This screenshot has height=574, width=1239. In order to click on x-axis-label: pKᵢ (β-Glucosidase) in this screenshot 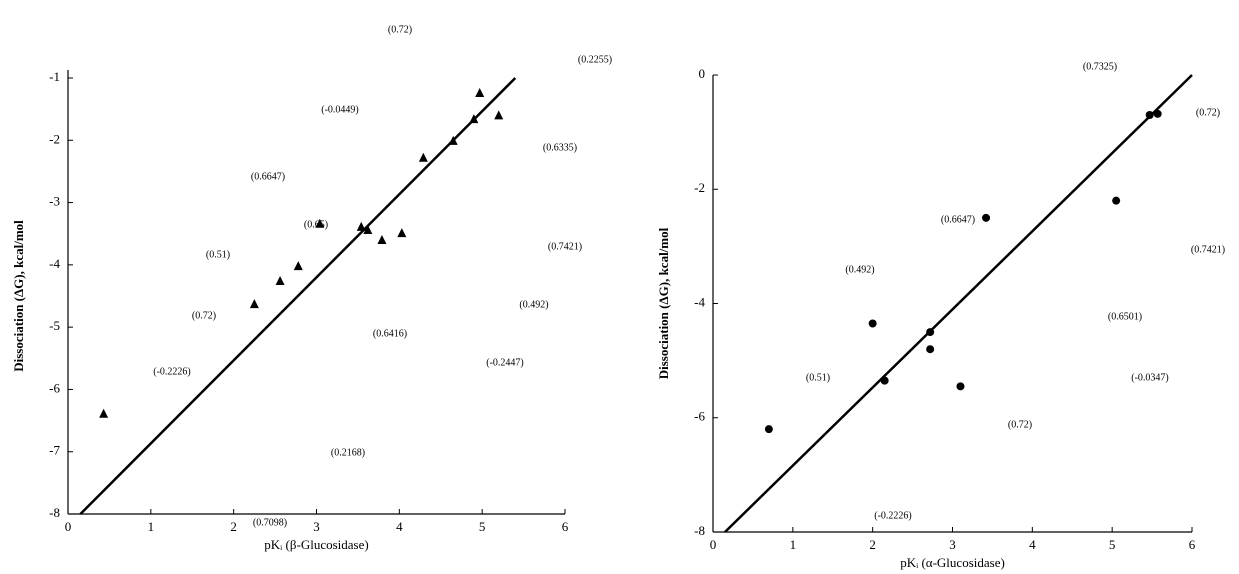, I will do `click(316, 544)`.